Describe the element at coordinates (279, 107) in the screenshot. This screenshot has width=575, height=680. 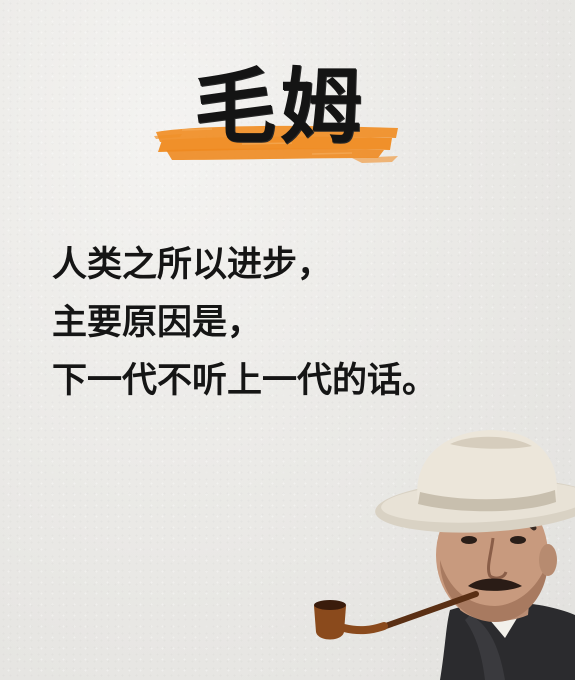
I see `poster-title: 毛姆` at that location.